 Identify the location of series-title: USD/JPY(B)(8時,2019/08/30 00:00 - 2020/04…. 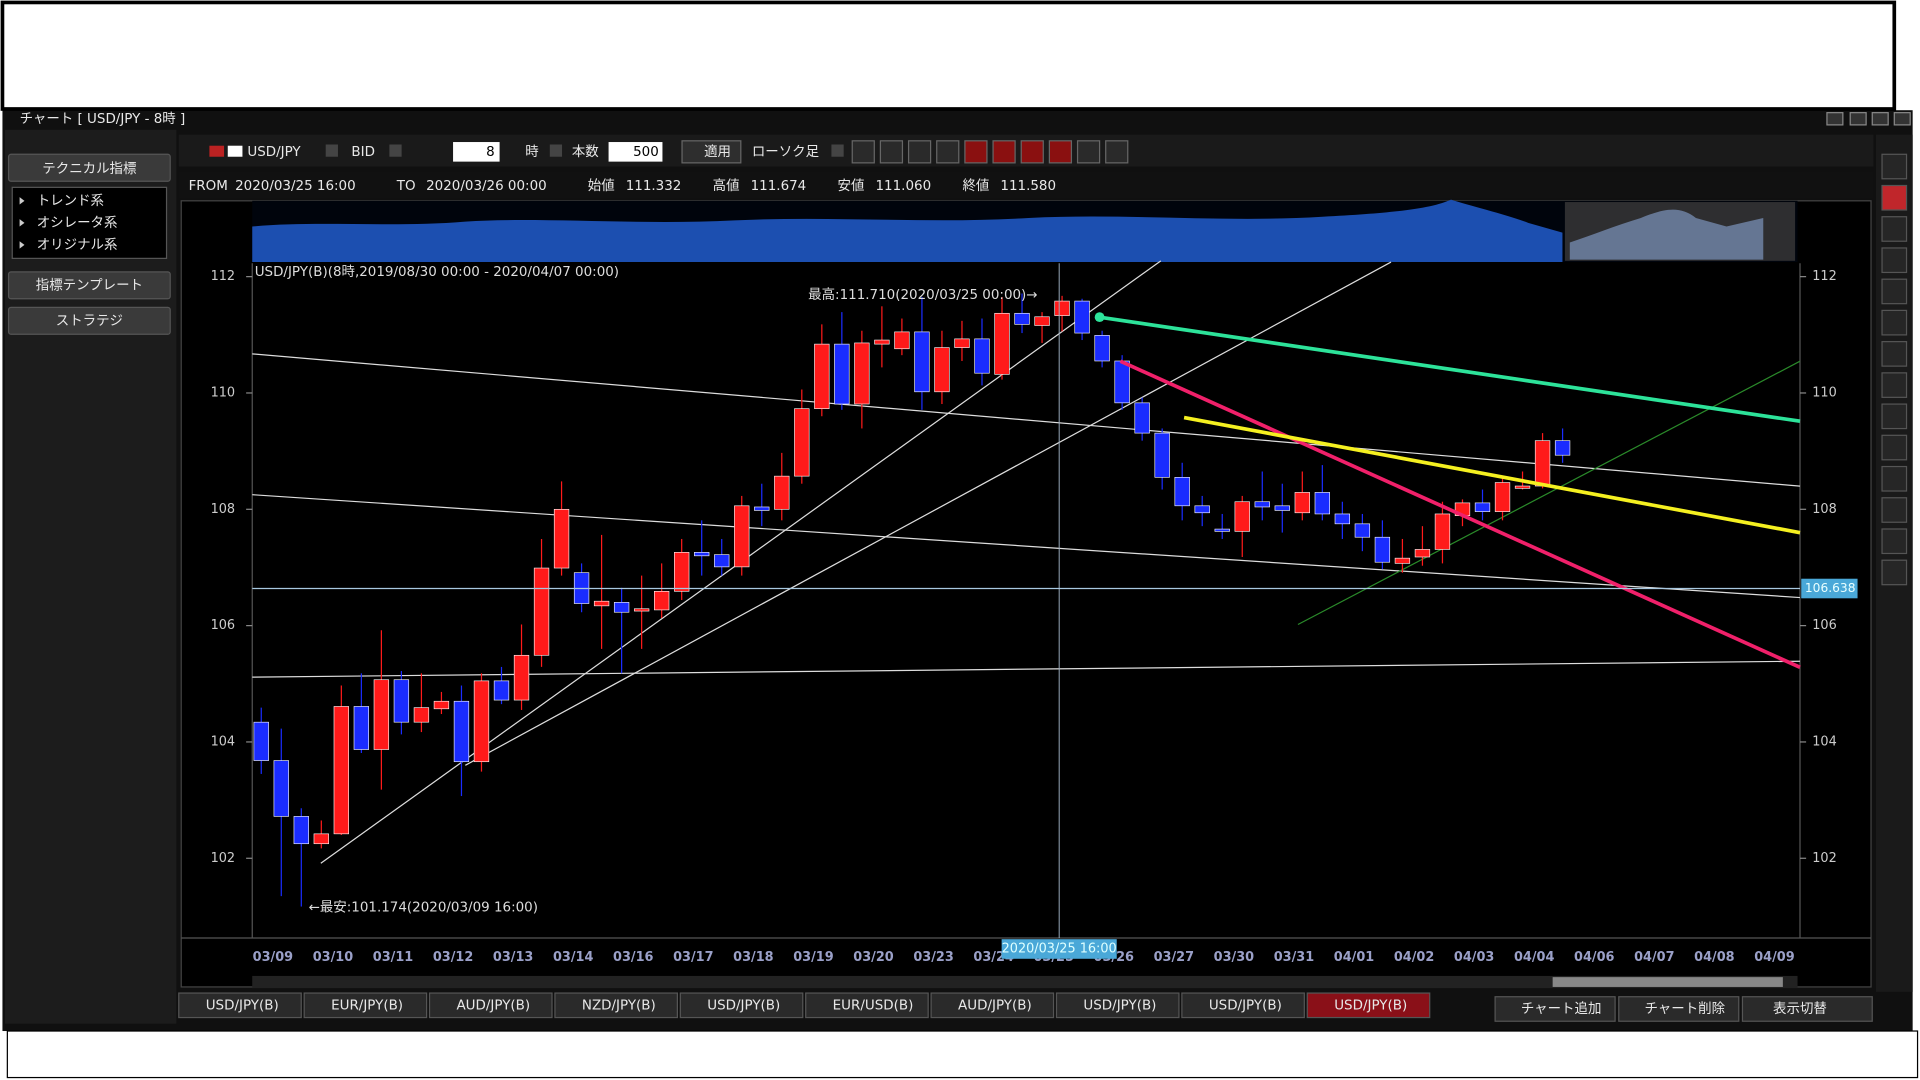
(437, 272).